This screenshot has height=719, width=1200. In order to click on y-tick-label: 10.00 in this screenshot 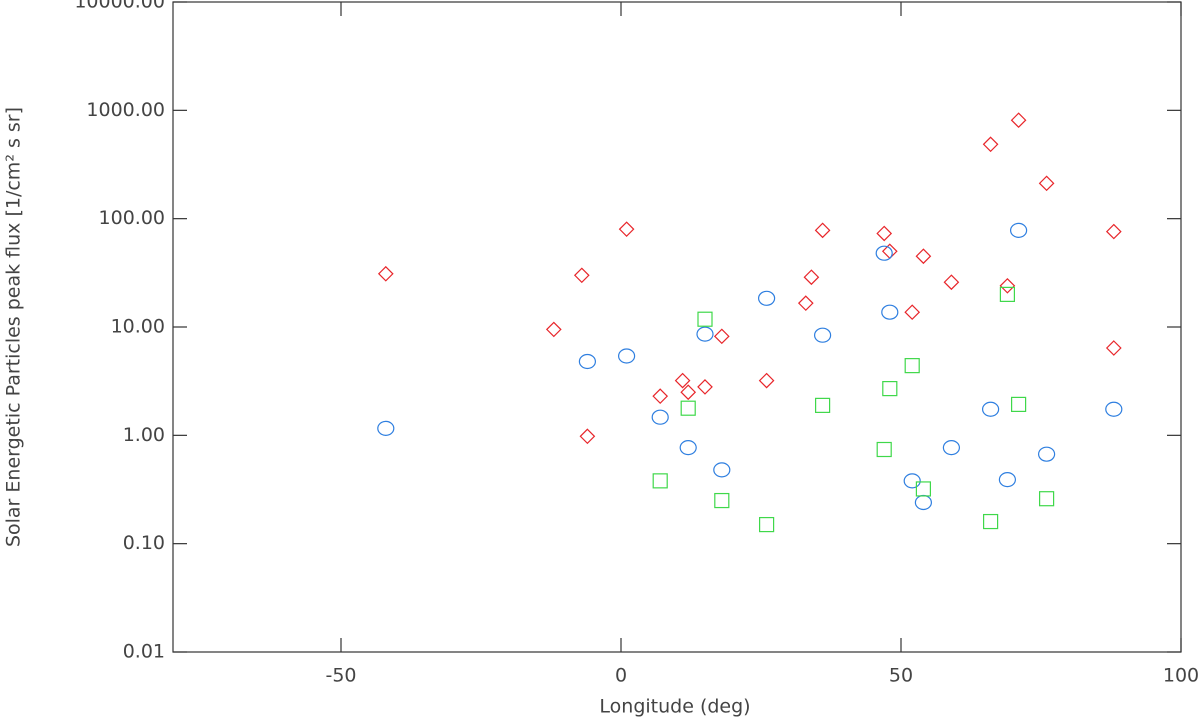, I will do `click(138, 327)`.